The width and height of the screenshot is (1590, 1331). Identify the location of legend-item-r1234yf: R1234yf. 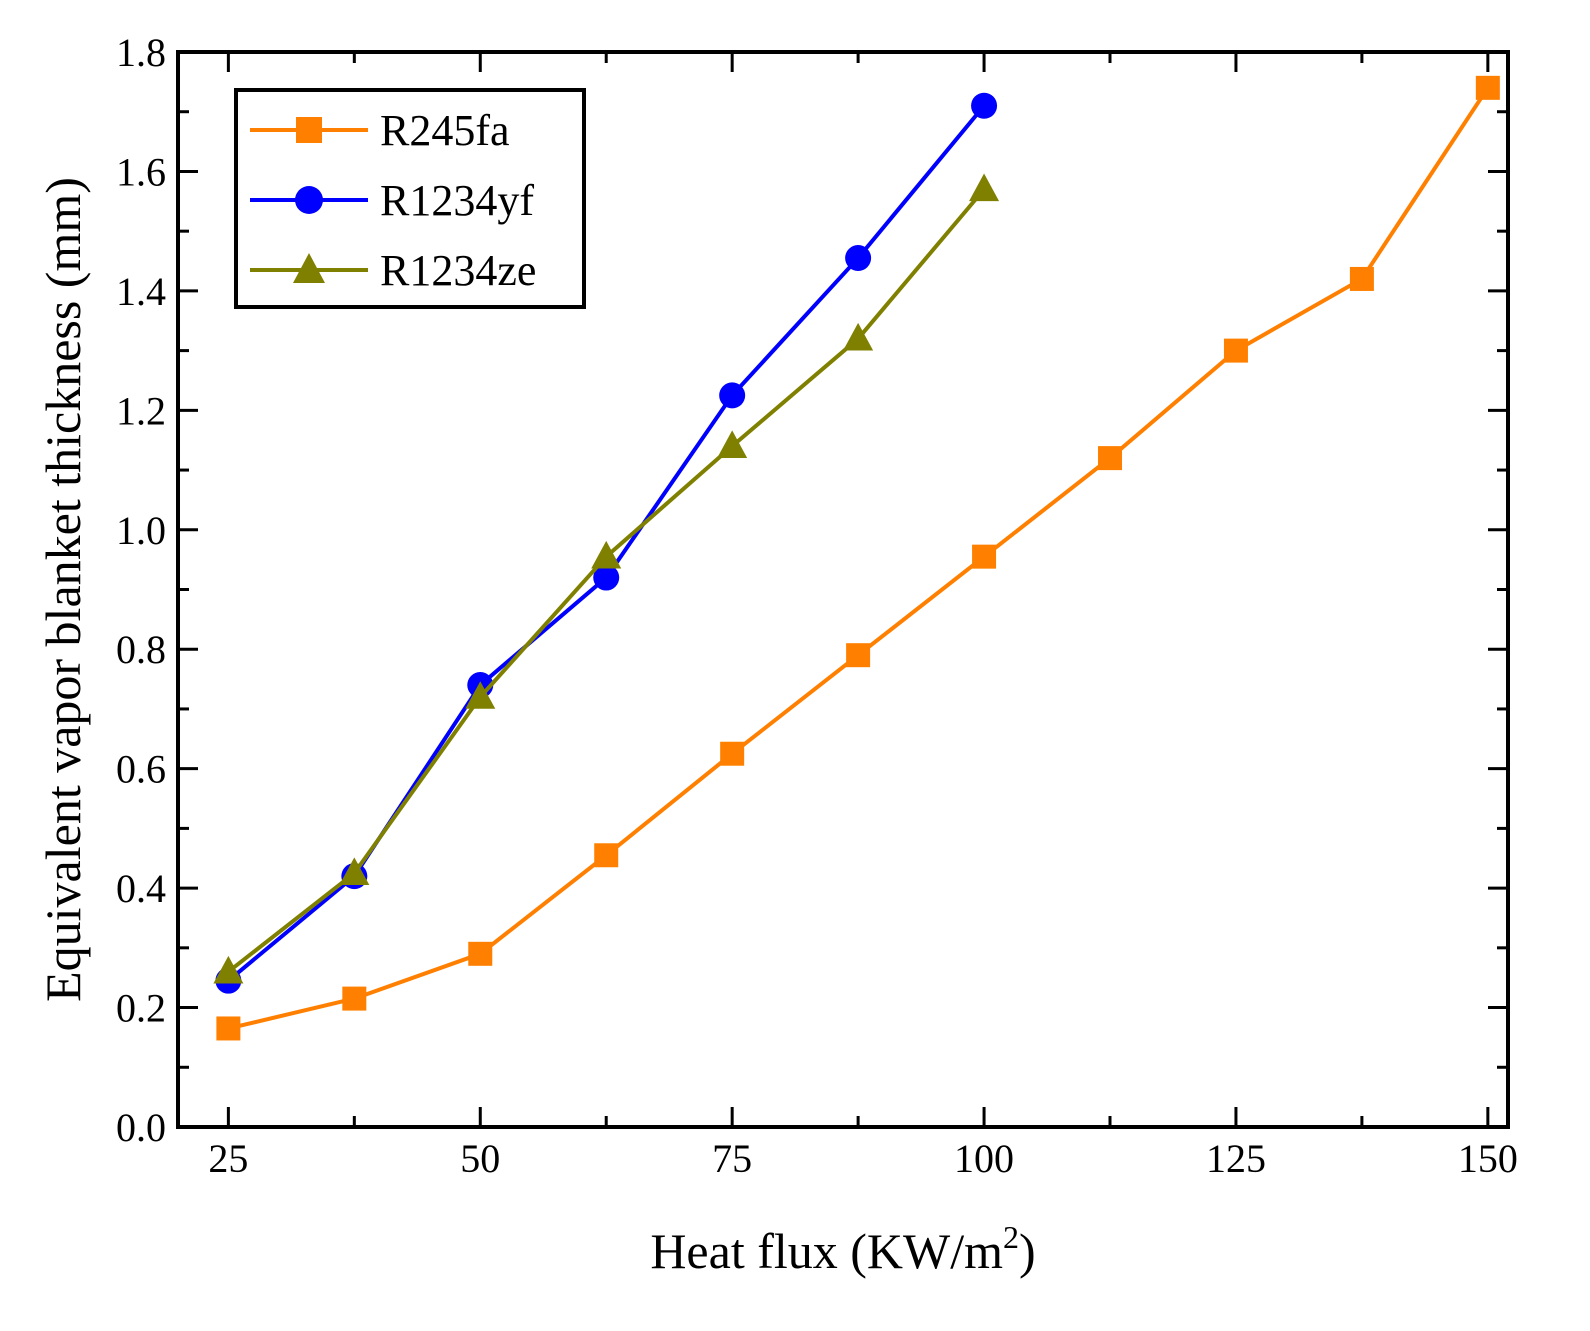
(392, 200).